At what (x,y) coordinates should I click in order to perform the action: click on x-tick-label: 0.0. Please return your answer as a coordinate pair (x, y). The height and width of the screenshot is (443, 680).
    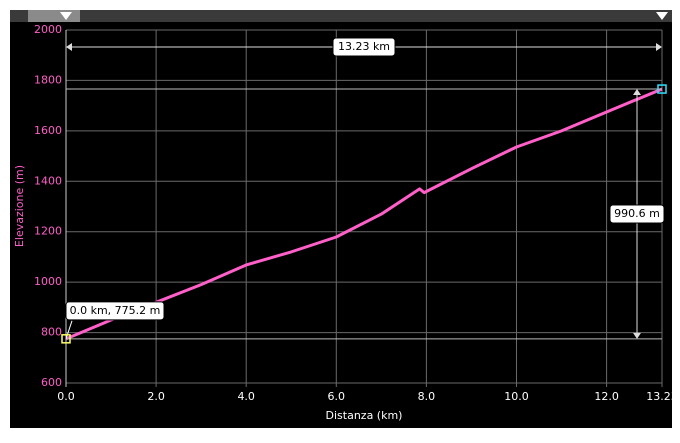
    Looking at the image, I should click on (66, 396).